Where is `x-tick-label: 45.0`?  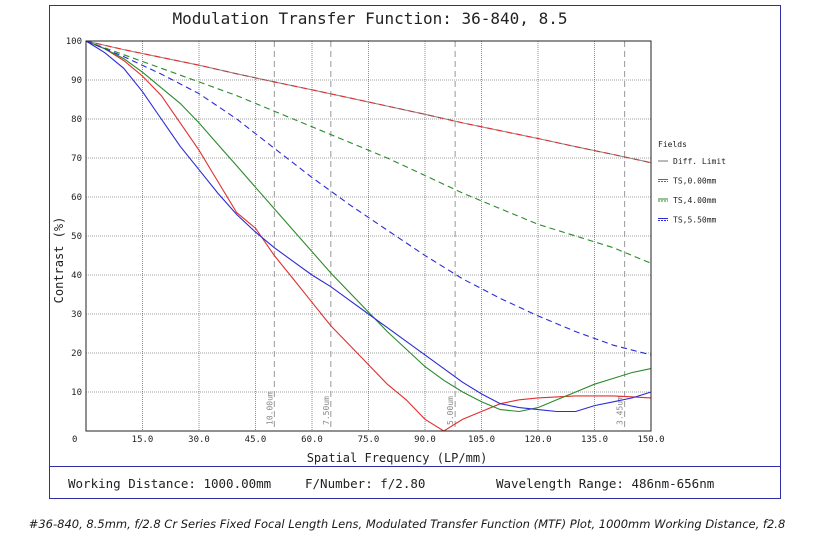
x-tick-label: 45.0 is located at coordinates (256, 440).